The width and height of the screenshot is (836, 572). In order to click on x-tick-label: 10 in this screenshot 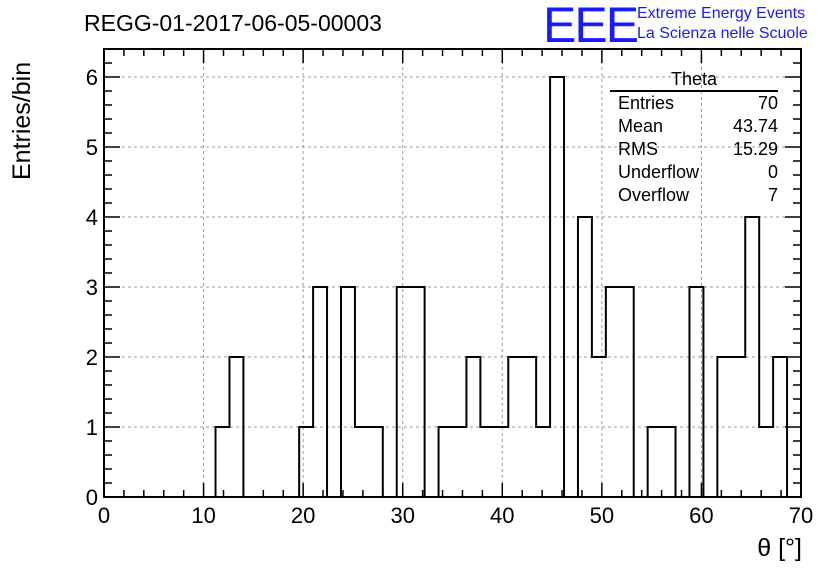, I will do `click(203, 515)`.